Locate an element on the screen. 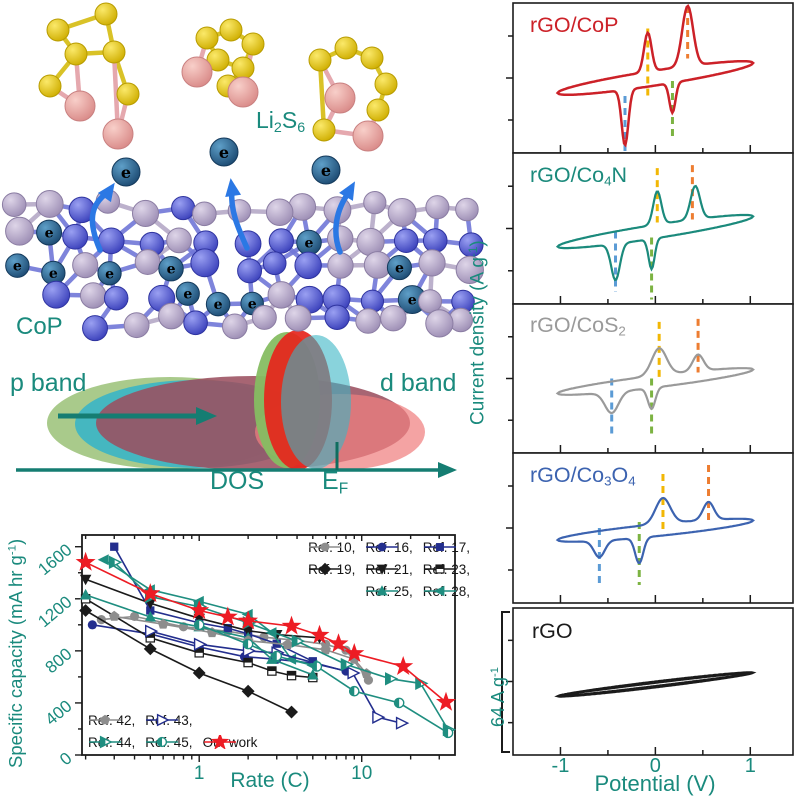 The image size is (800, 800). cop-slab: eee eee ee eee is located at coordinates (242, 265).